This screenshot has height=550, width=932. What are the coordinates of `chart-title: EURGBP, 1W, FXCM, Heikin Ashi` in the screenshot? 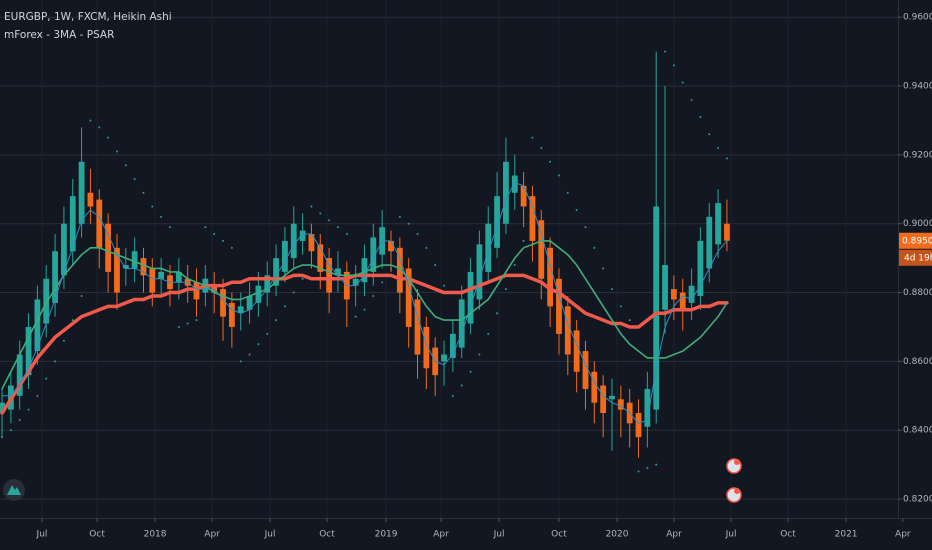 It's located at (88, 17).